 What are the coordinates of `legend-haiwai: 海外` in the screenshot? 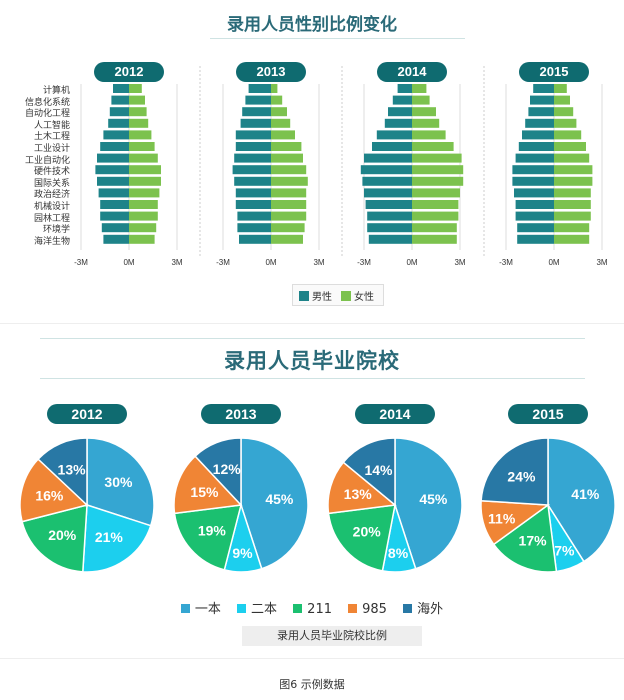 It's located at (423, 607).